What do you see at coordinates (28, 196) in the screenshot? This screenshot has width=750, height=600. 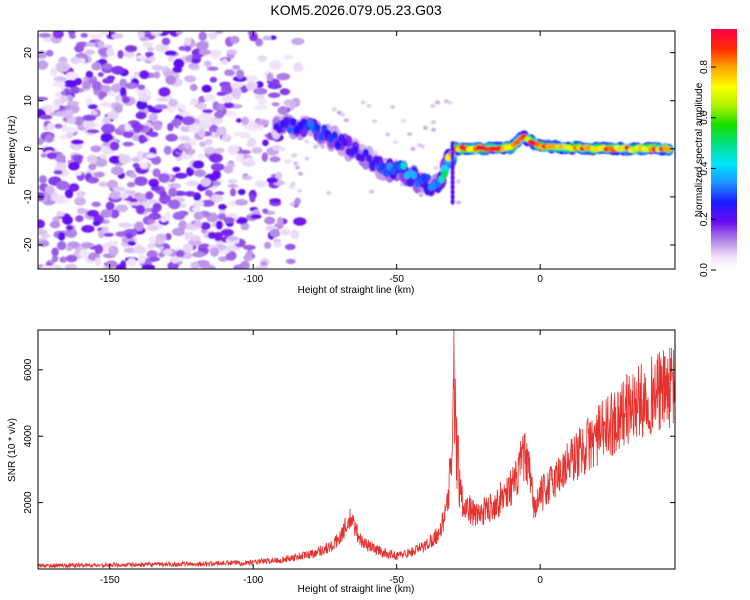 I see `y-tick-label: -10` at bounding box center [28, 196].